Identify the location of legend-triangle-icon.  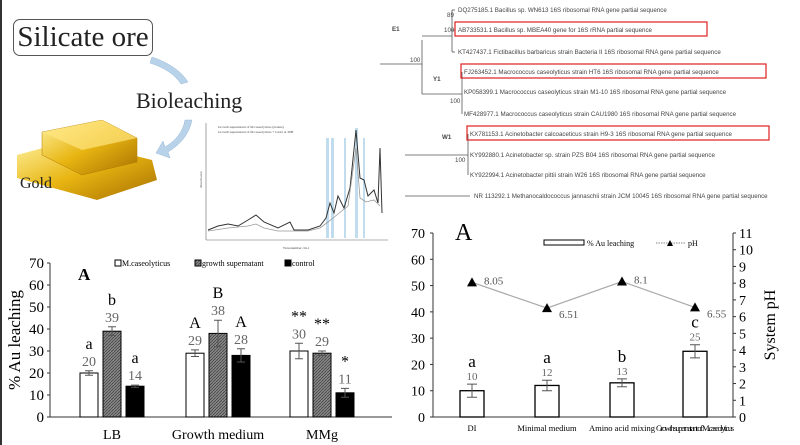
(670, 243).